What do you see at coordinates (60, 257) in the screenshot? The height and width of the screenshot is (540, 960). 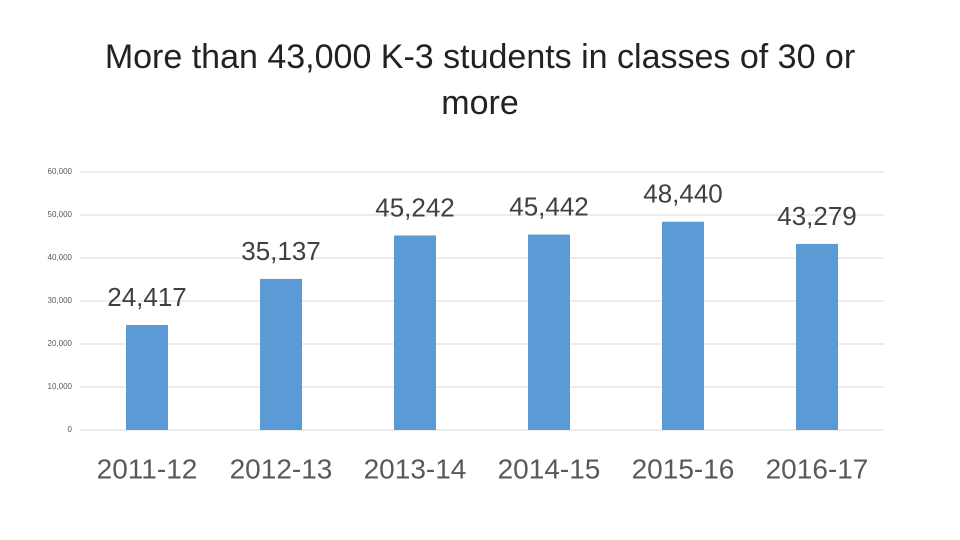 I see `y-tick-label: 40,000` at bounding box center [60, 257].